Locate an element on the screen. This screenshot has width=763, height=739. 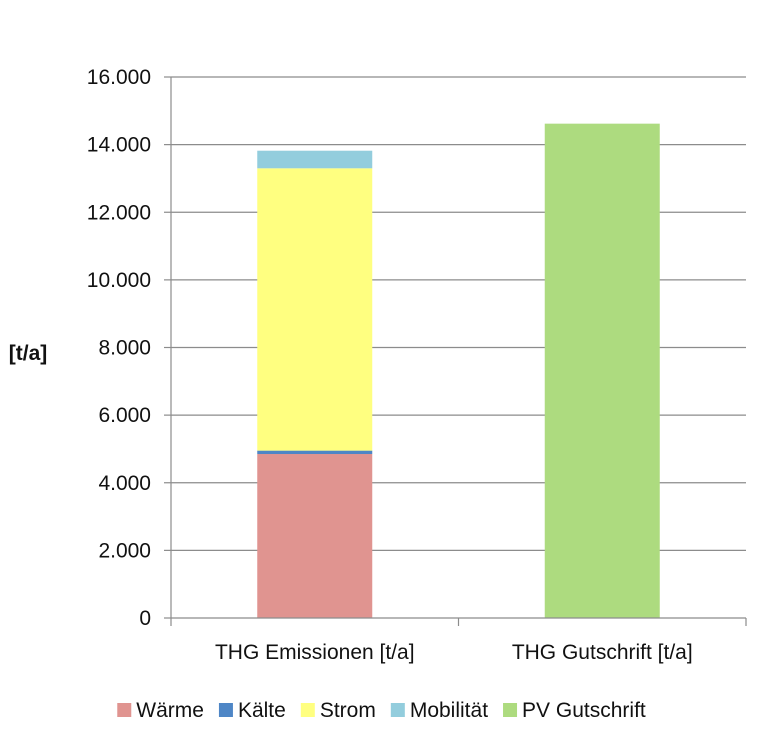
legend-label: Wärme is located at coordinates (170, 710).